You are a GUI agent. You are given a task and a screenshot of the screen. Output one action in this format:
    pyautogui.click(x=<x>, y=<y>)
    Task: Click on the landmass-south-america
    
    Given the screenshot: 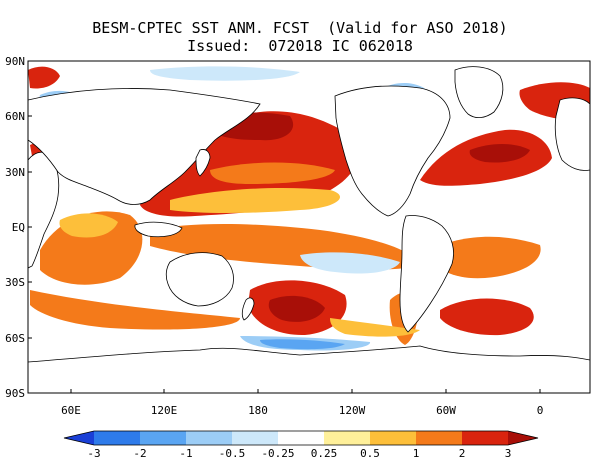 What is the action you would take?
    pyautogui.click(x=426, y=274)
    